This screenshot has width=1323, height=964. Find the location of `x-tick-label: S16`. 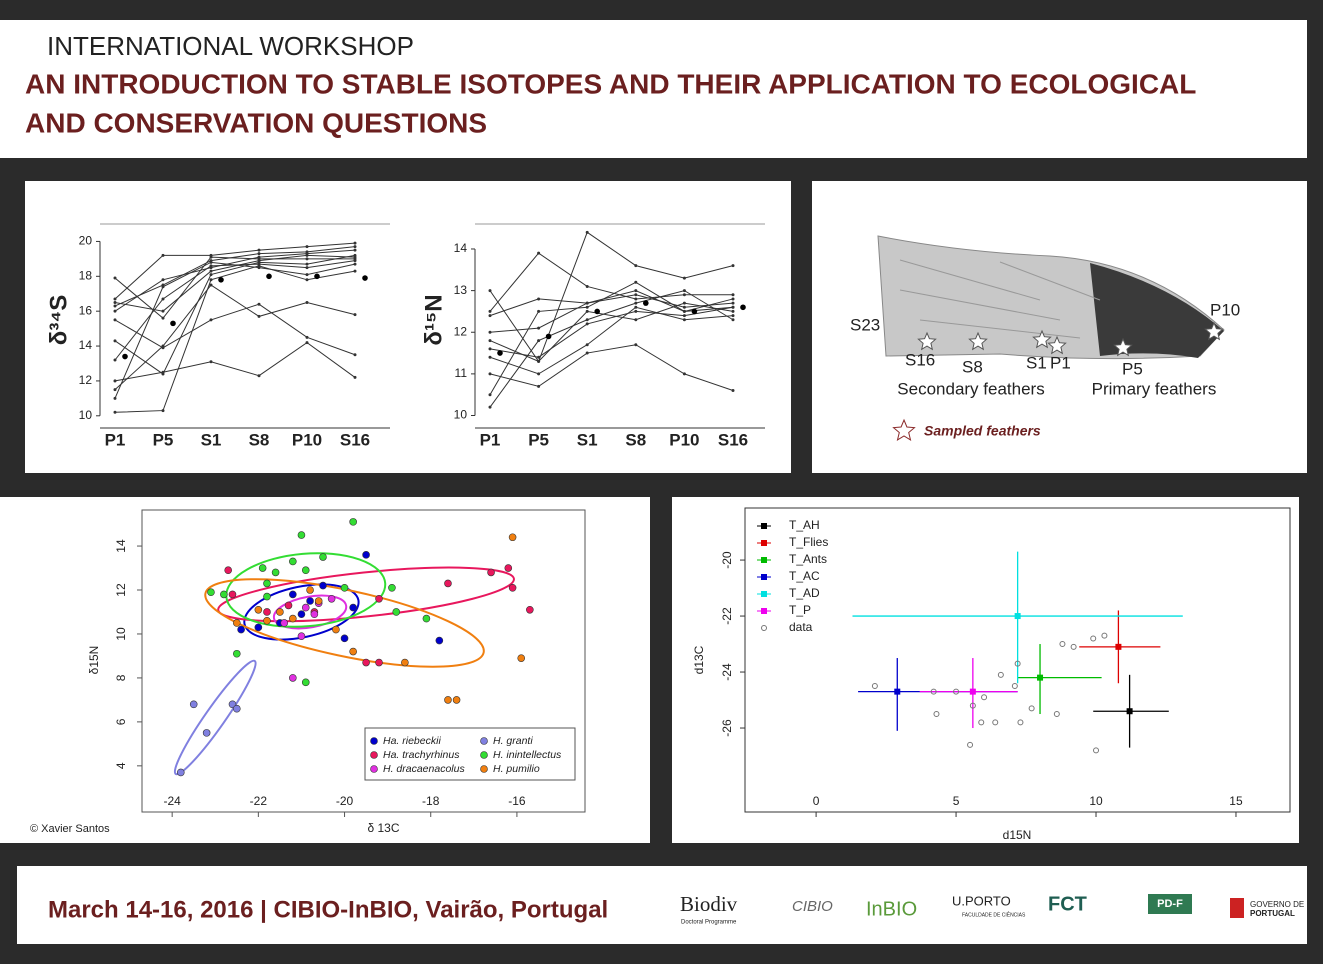

x-tick-label: S16 is located at coordinates (355, 439).